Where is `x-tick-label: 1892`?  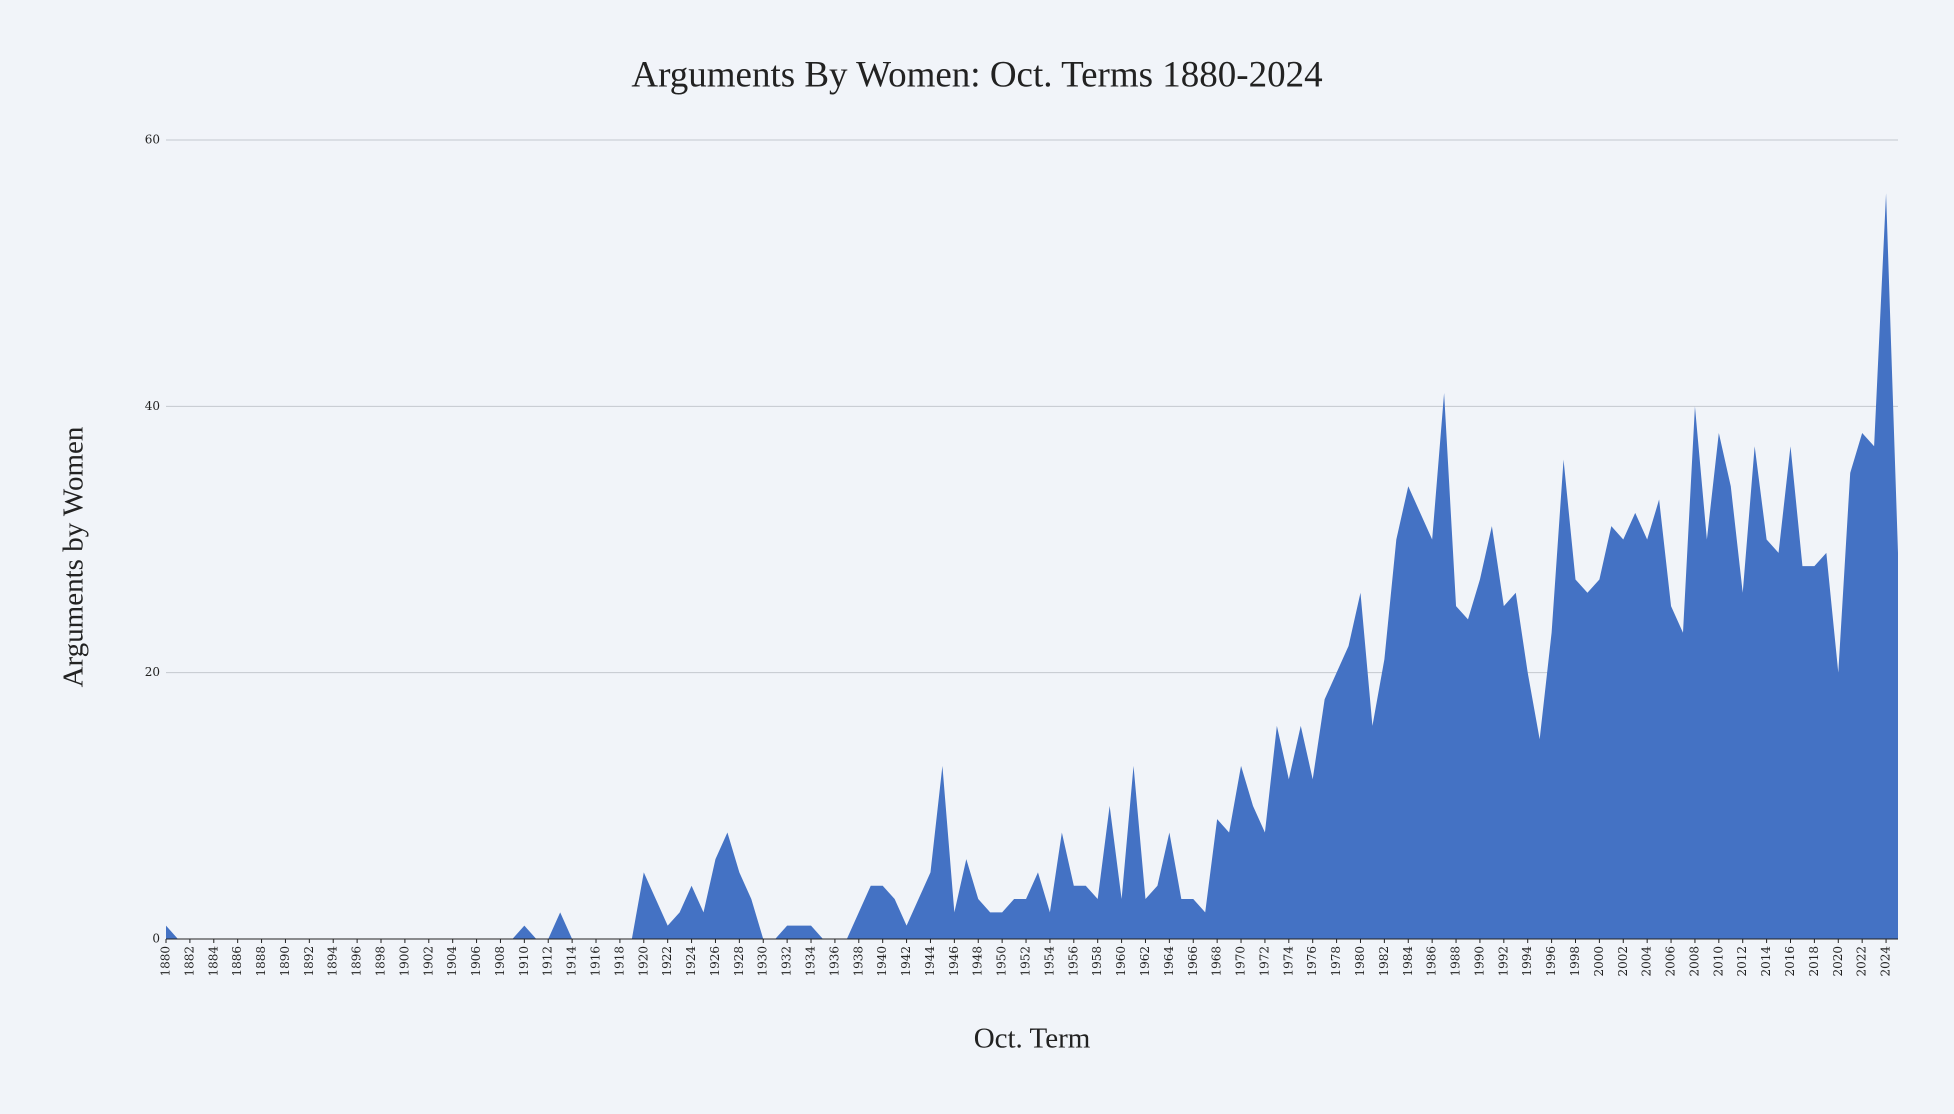
x-tick-label: 1892 is located at coordinates (309, 961).